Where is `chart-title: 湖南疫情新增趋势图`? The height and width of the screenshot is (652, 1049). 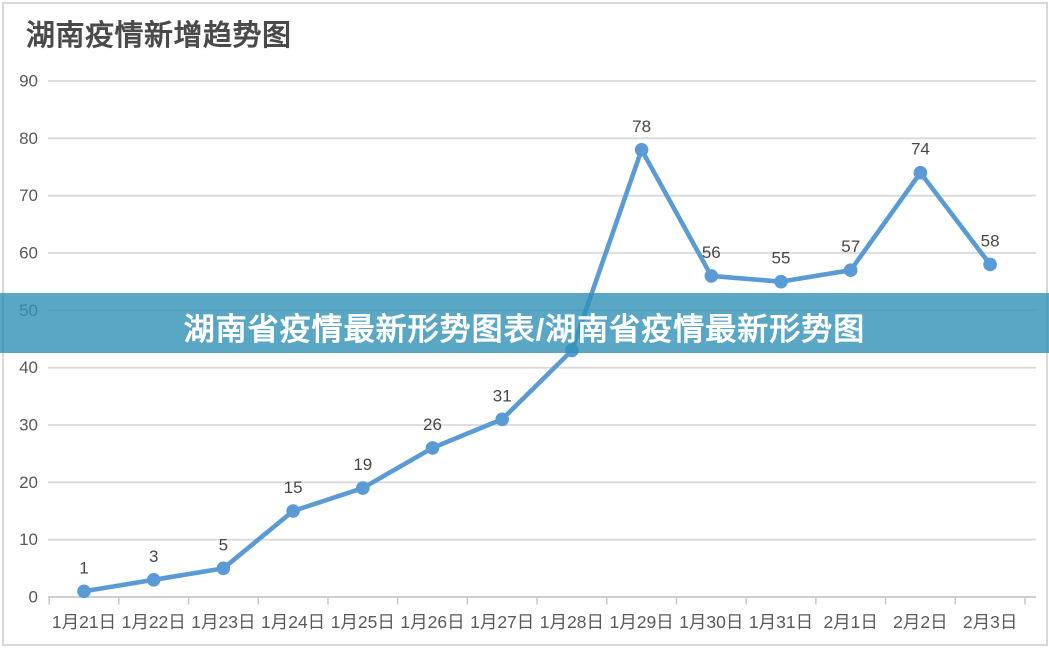
chart-title: 湖南疫情新增趋势图 is located at coordinates (159, 36).